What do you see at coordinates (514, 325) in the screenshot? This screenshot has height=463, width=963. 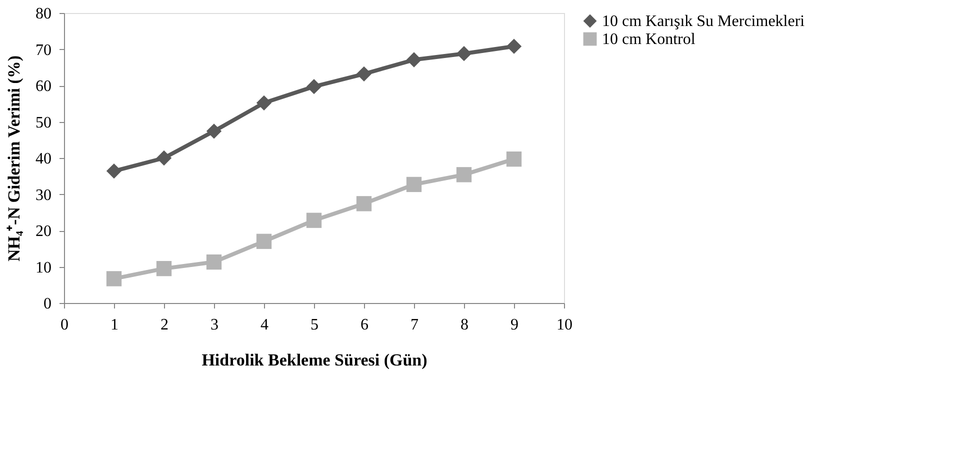 I see `x-tick-label: 9` at bounding box center [514, 325].